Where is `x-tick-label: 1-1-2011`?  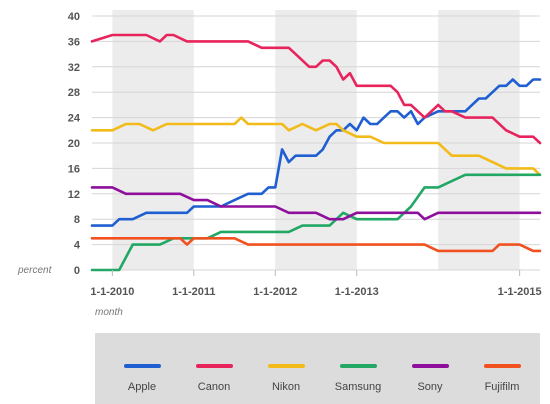 x-tick-label: 1-1-2011 is located at coordinates (193, 292).